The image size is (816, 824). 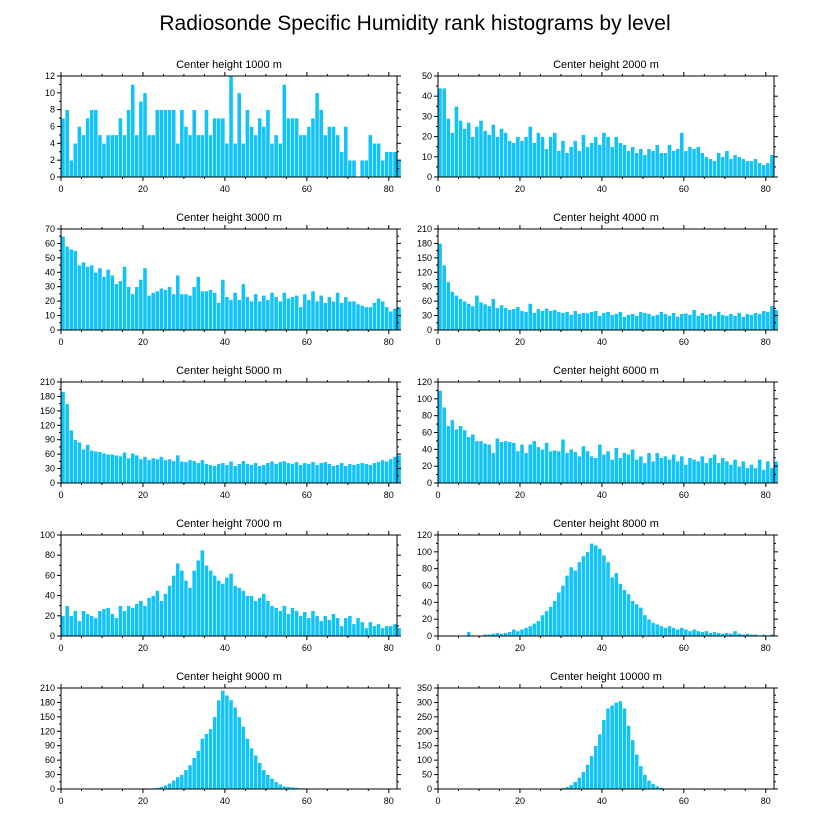 I want to click on y-tick-label: 120, so click(x=424, y=382).